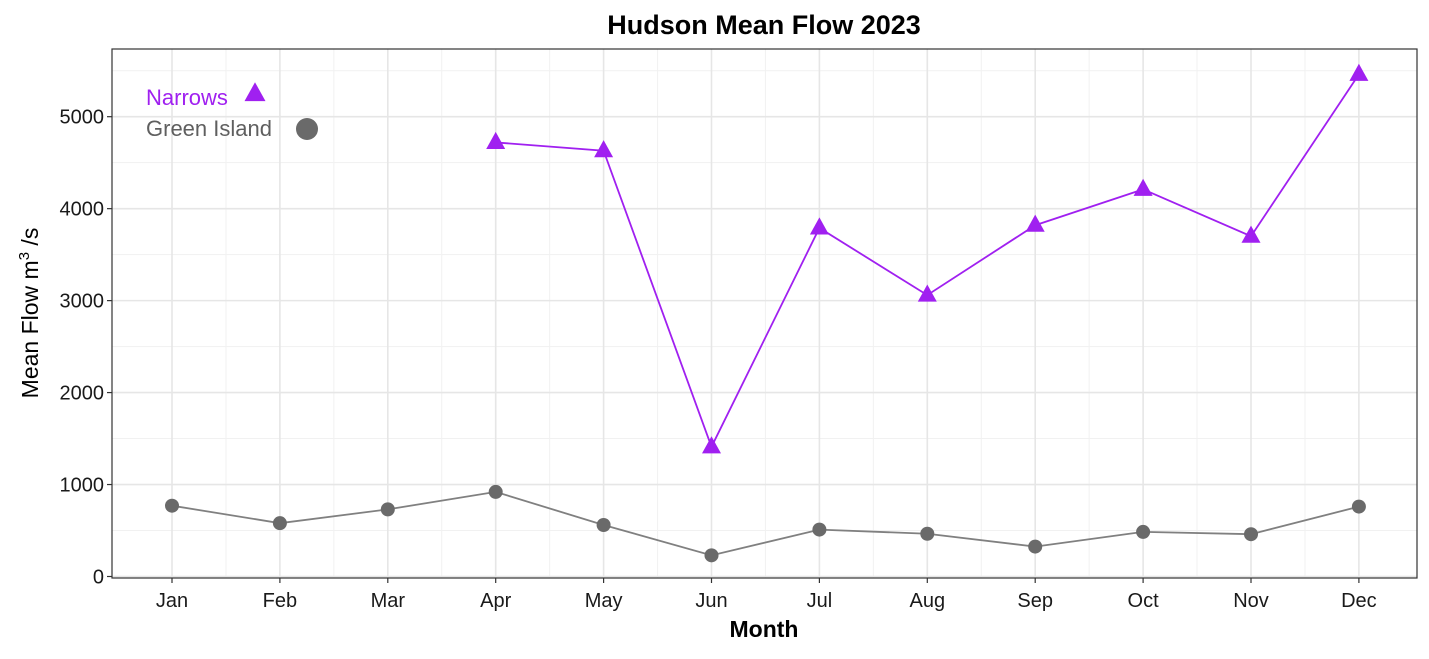 The height and width of the screenshot is (659, 1429). I want to click on y-tick-label: 5000, so click(82, 118).